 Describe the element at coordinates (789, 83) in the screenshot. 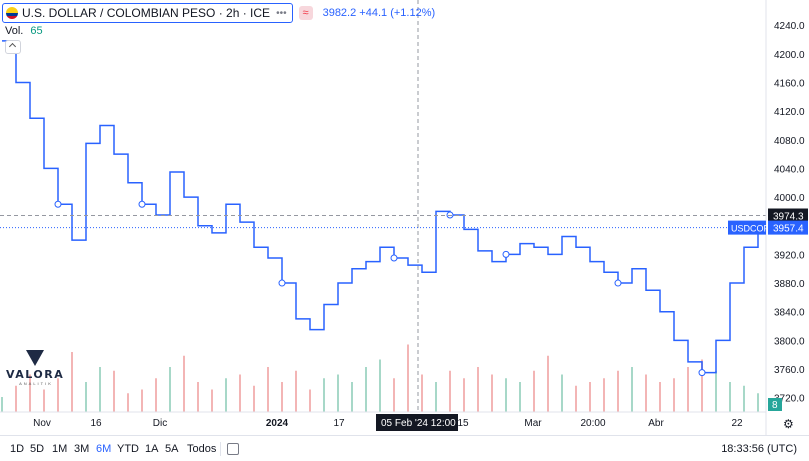

I see `price-tick-label: 4160.0` at that location.